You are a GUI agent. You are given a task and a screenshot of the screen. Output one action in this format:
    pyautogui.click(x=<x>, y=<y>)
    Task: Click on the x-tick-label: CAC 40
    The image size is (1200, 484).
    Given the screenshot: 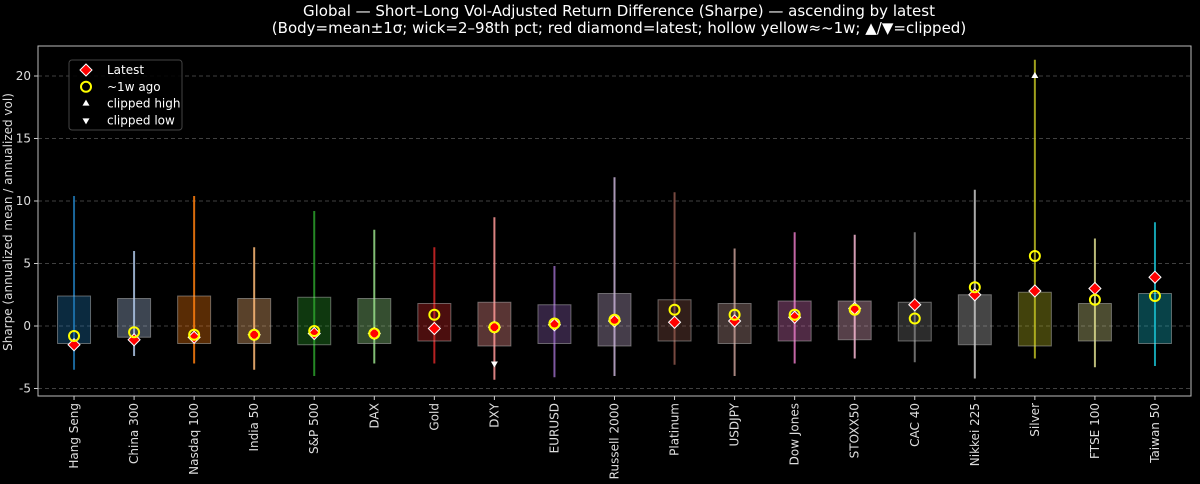 What is the action you would take?
    pyautogui.click(x=915, y=425)
    